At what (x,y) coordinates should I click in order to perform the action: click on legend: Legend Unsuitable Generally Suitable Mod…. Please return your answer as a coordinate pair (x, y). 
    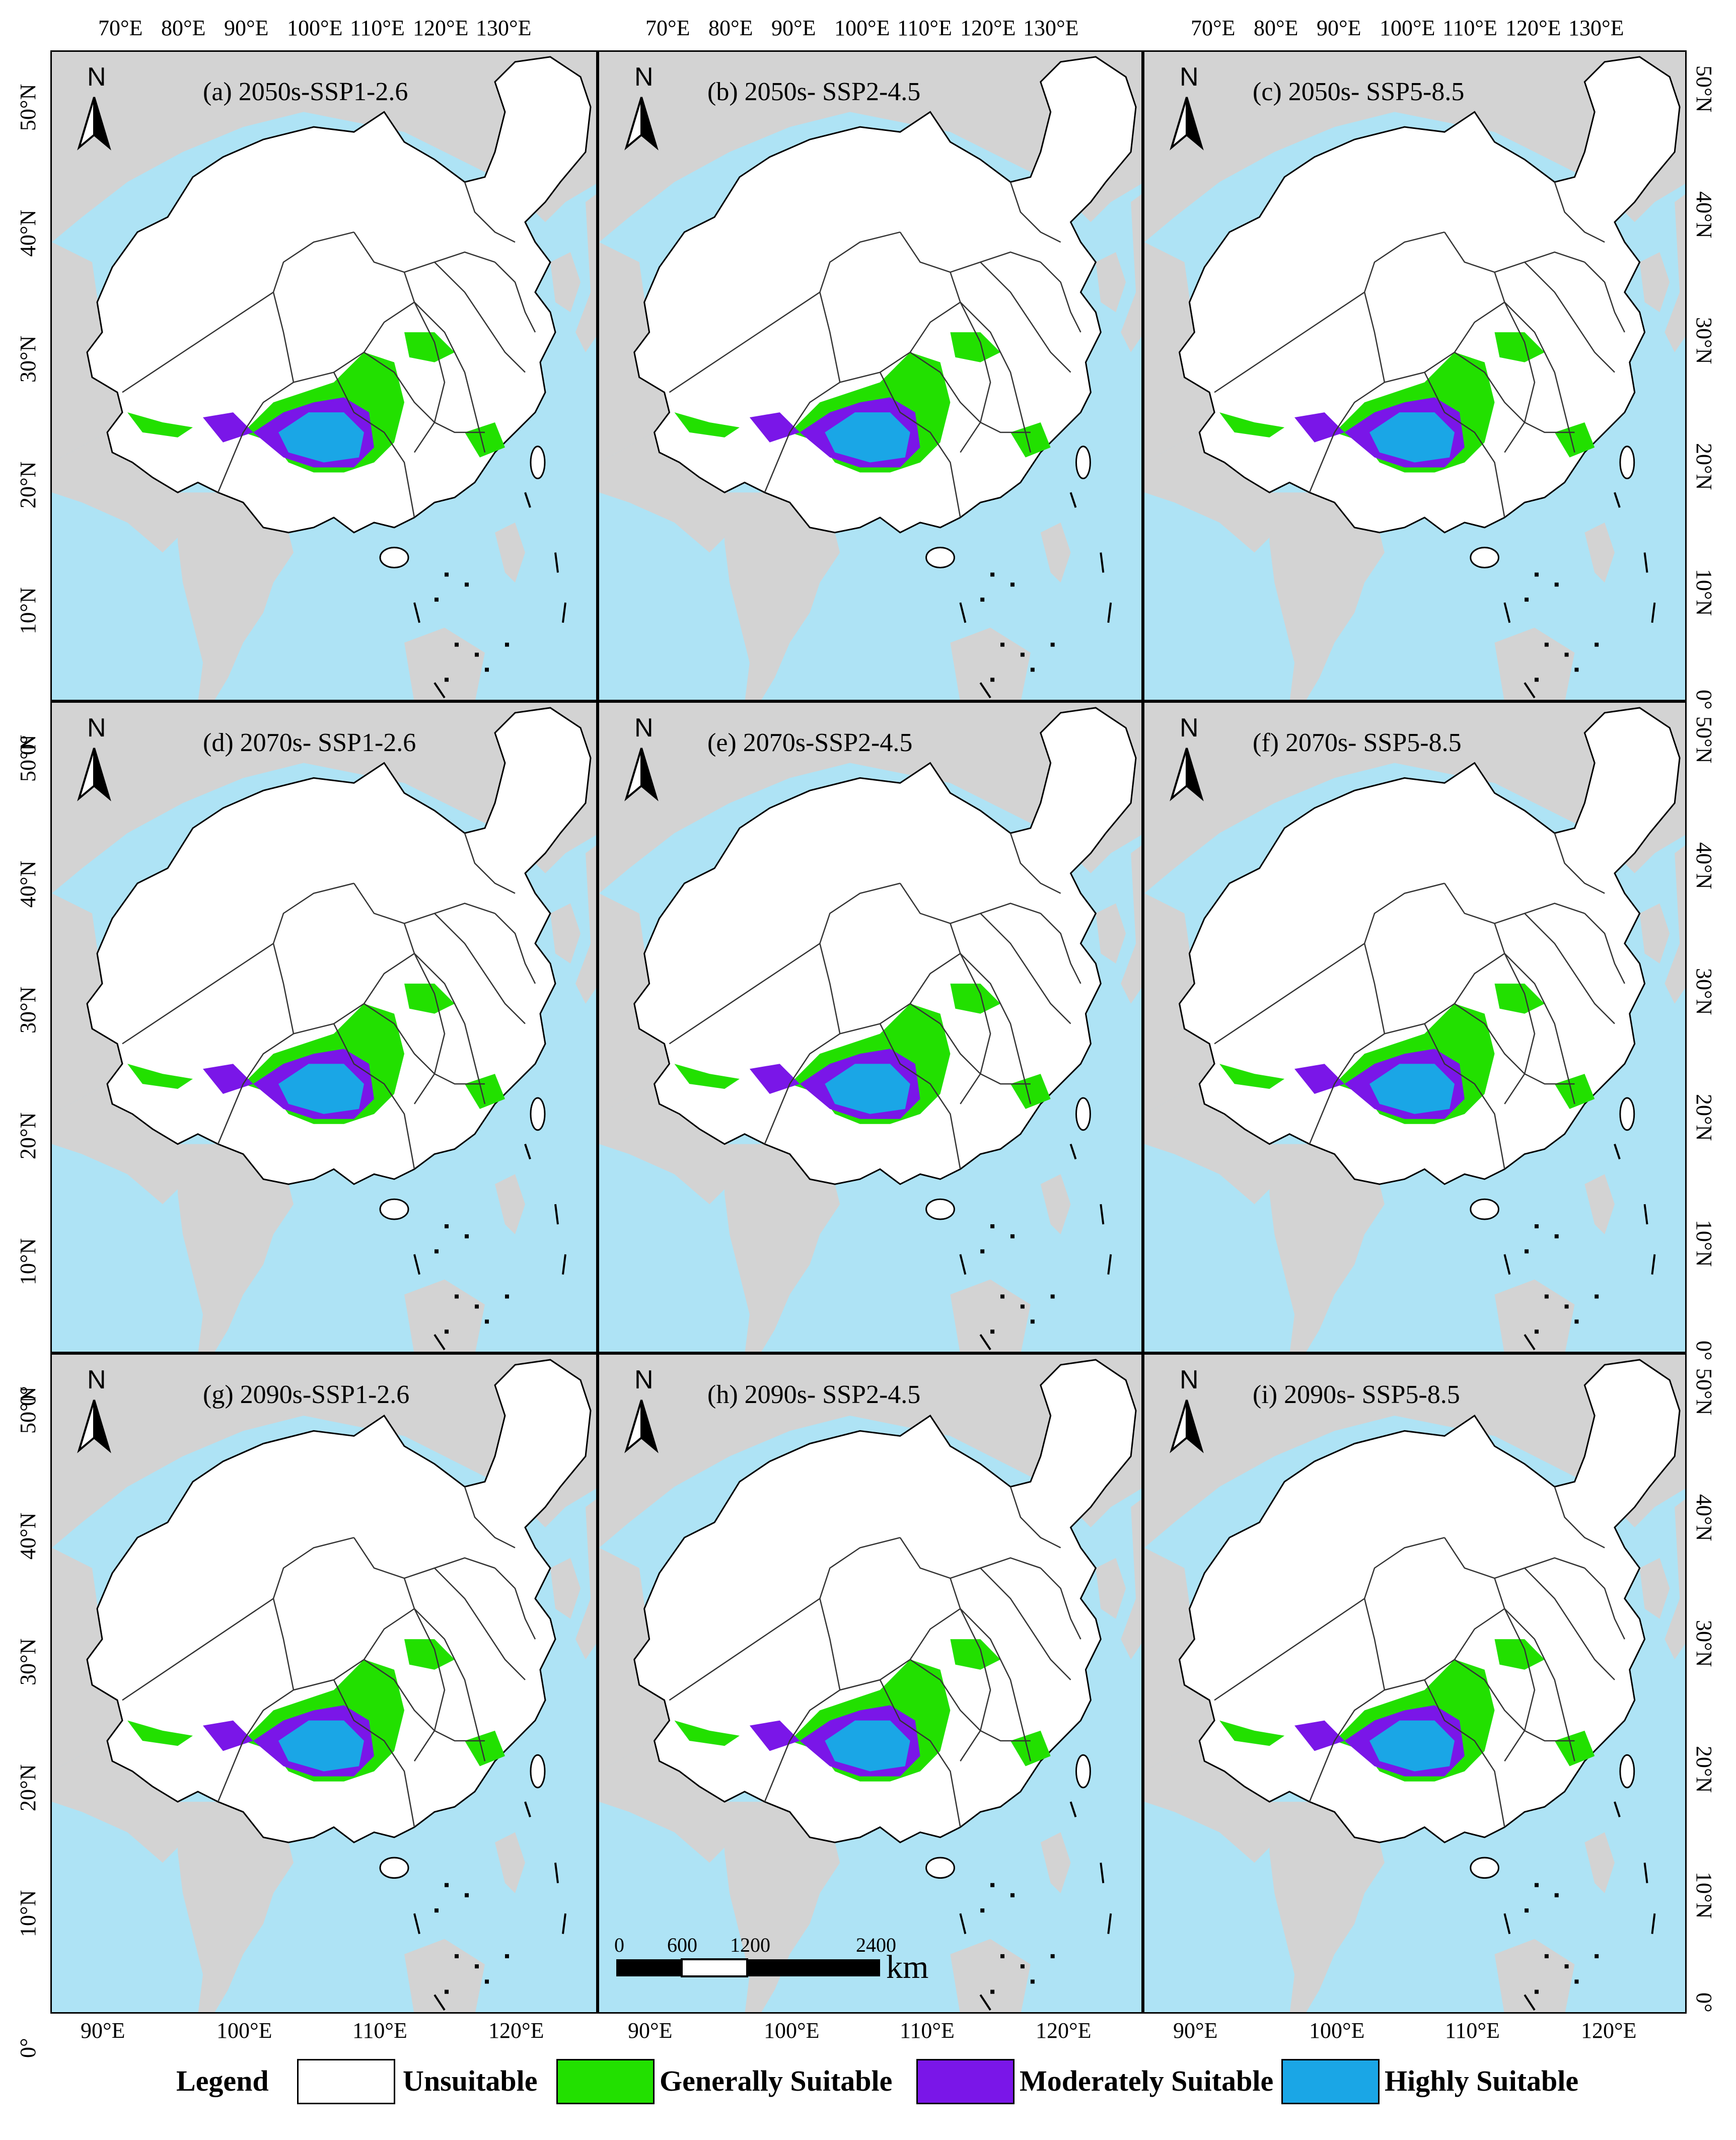
    Looking at the image, I should click on (868, 2084).